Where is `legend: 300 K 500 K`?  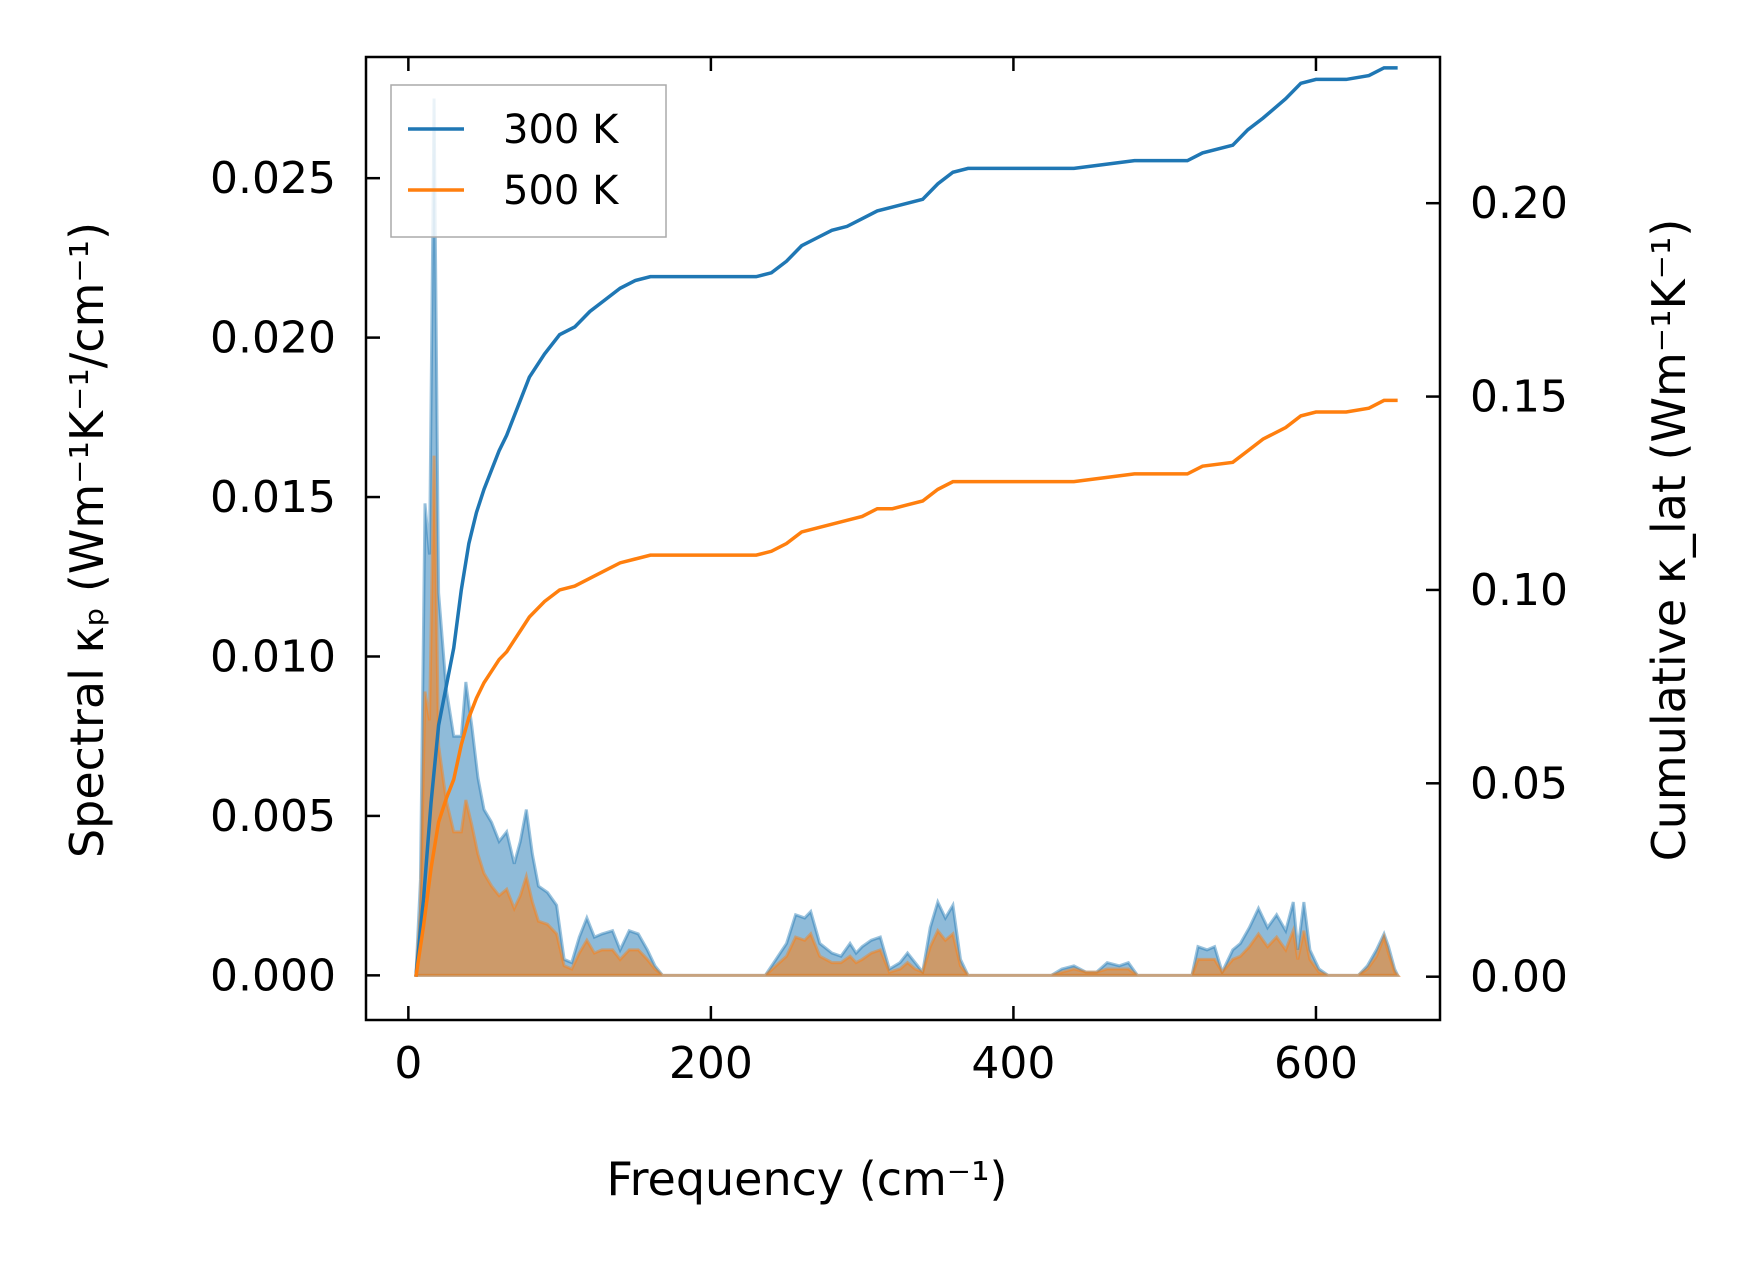 legend: 300 K 500 K is located at coordinates (528, 161).